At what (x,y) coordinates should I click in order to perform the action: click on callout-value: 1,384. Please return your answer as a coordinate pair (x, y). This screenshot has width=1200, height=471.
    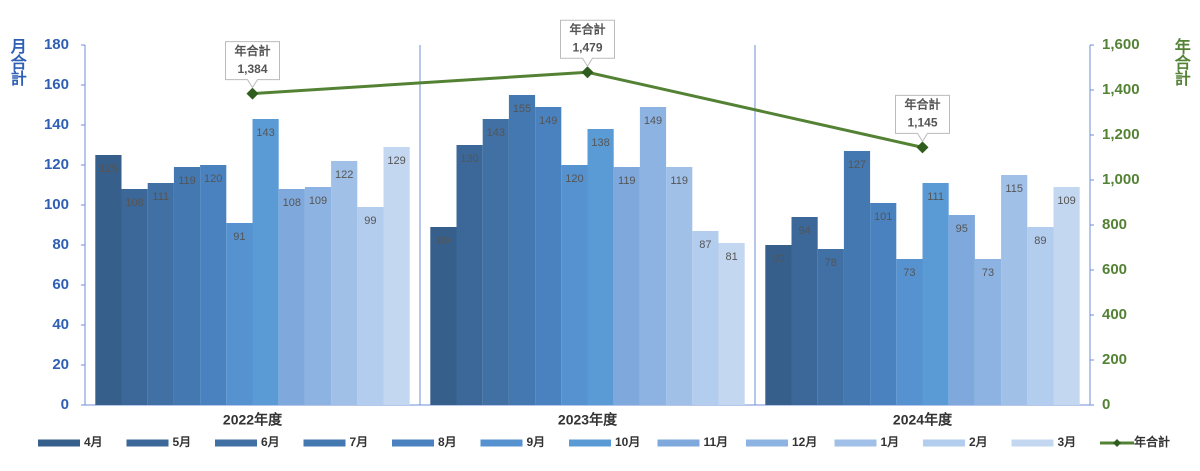
    Looking at the image, I should click on (252, 69).